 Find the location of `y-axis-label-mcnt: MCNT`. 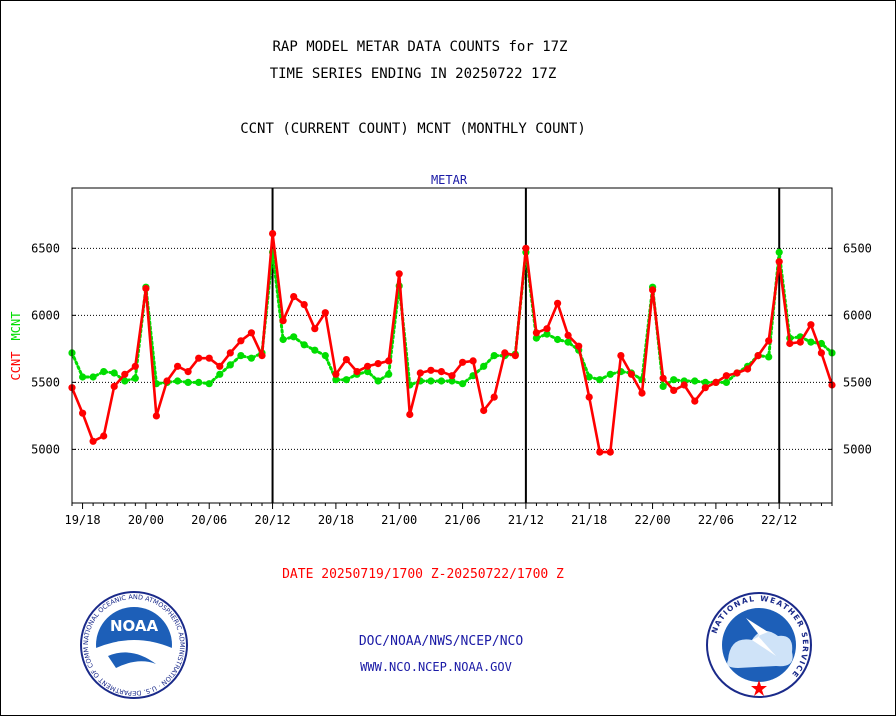

y-axis-label-mcnt: MCNT is located at coordinates (16, 326).